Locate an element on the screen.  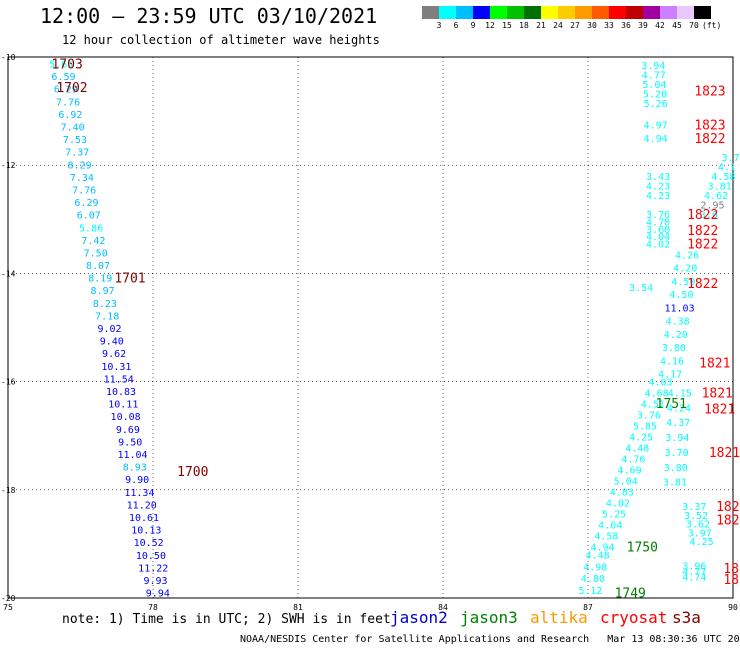
wave-height-value: 4.69 is located at coordinates (630, 471).